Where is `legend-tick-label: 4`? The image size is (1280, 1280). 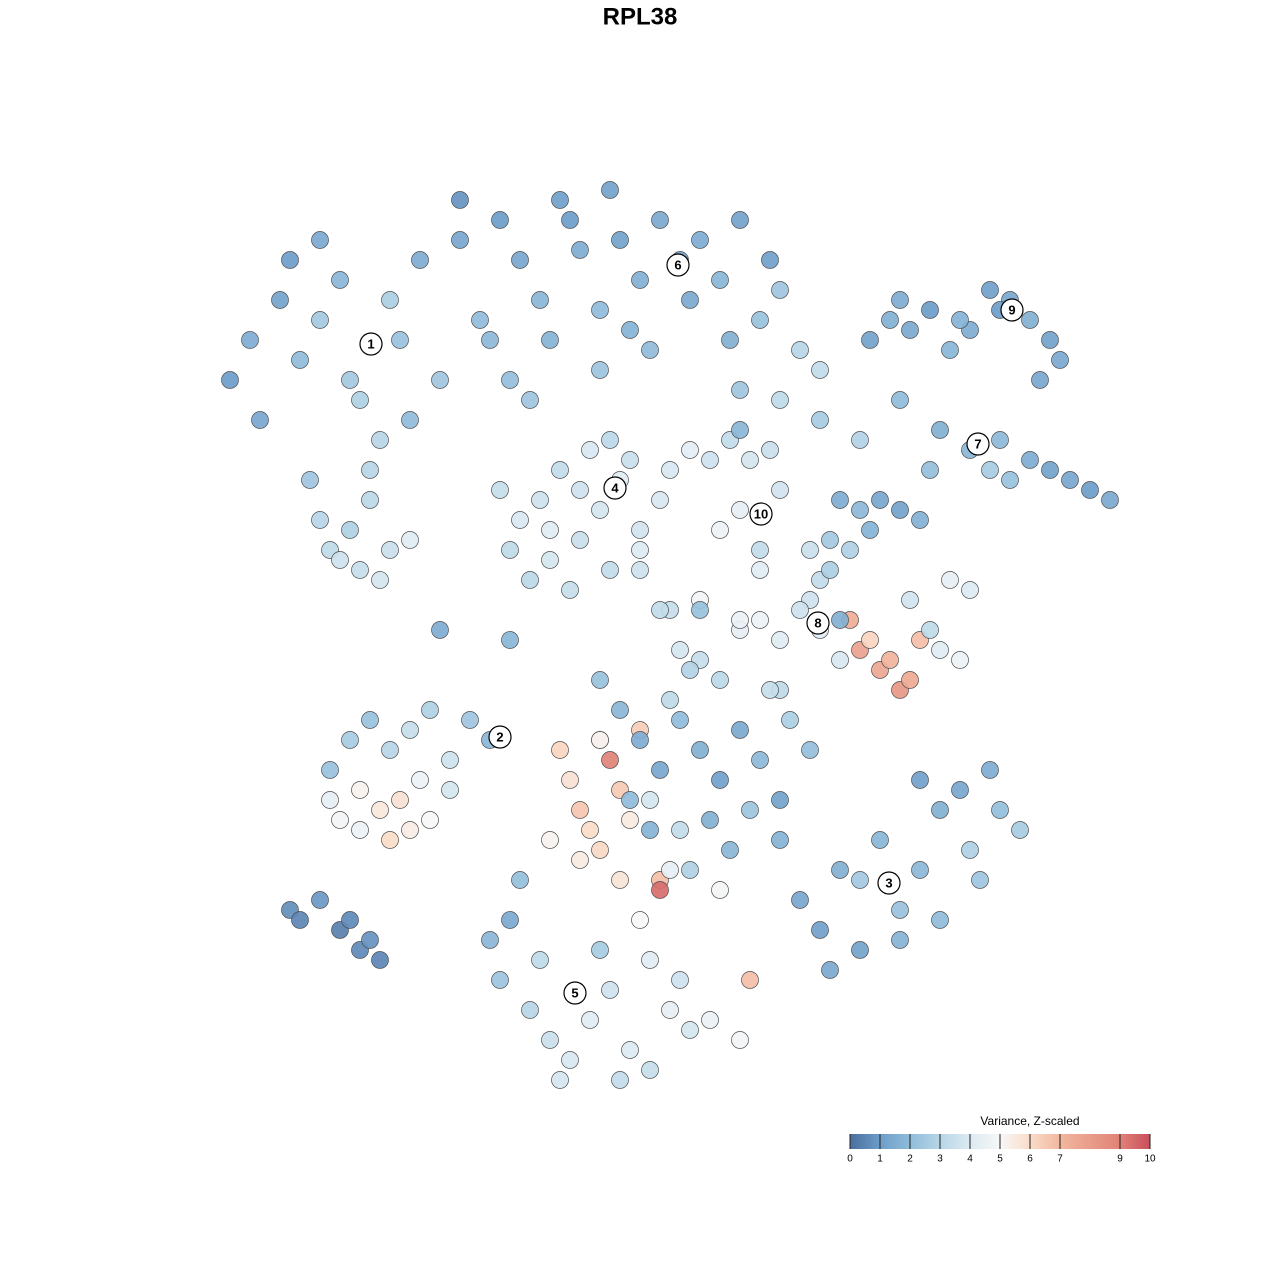 legend-tick-label: 4 is located at coordinates (970, 1159).